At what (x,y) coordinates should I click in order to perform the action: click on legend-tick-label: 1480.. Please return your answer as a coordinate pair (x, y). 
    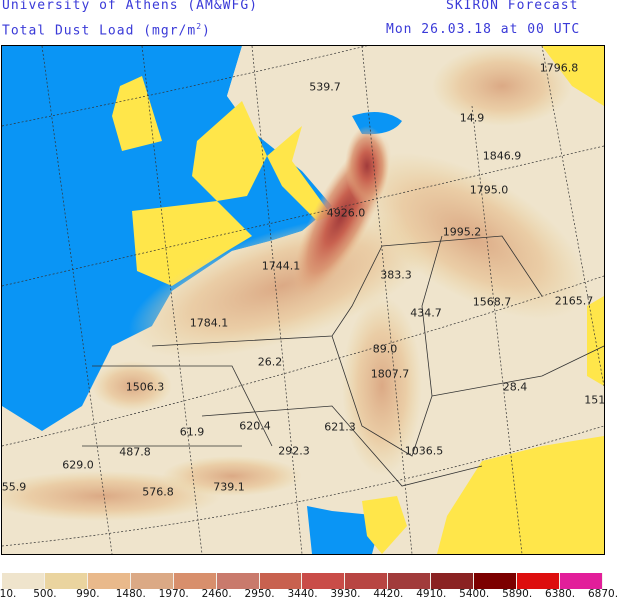
    Looking at the image, I should click on (130, 594).